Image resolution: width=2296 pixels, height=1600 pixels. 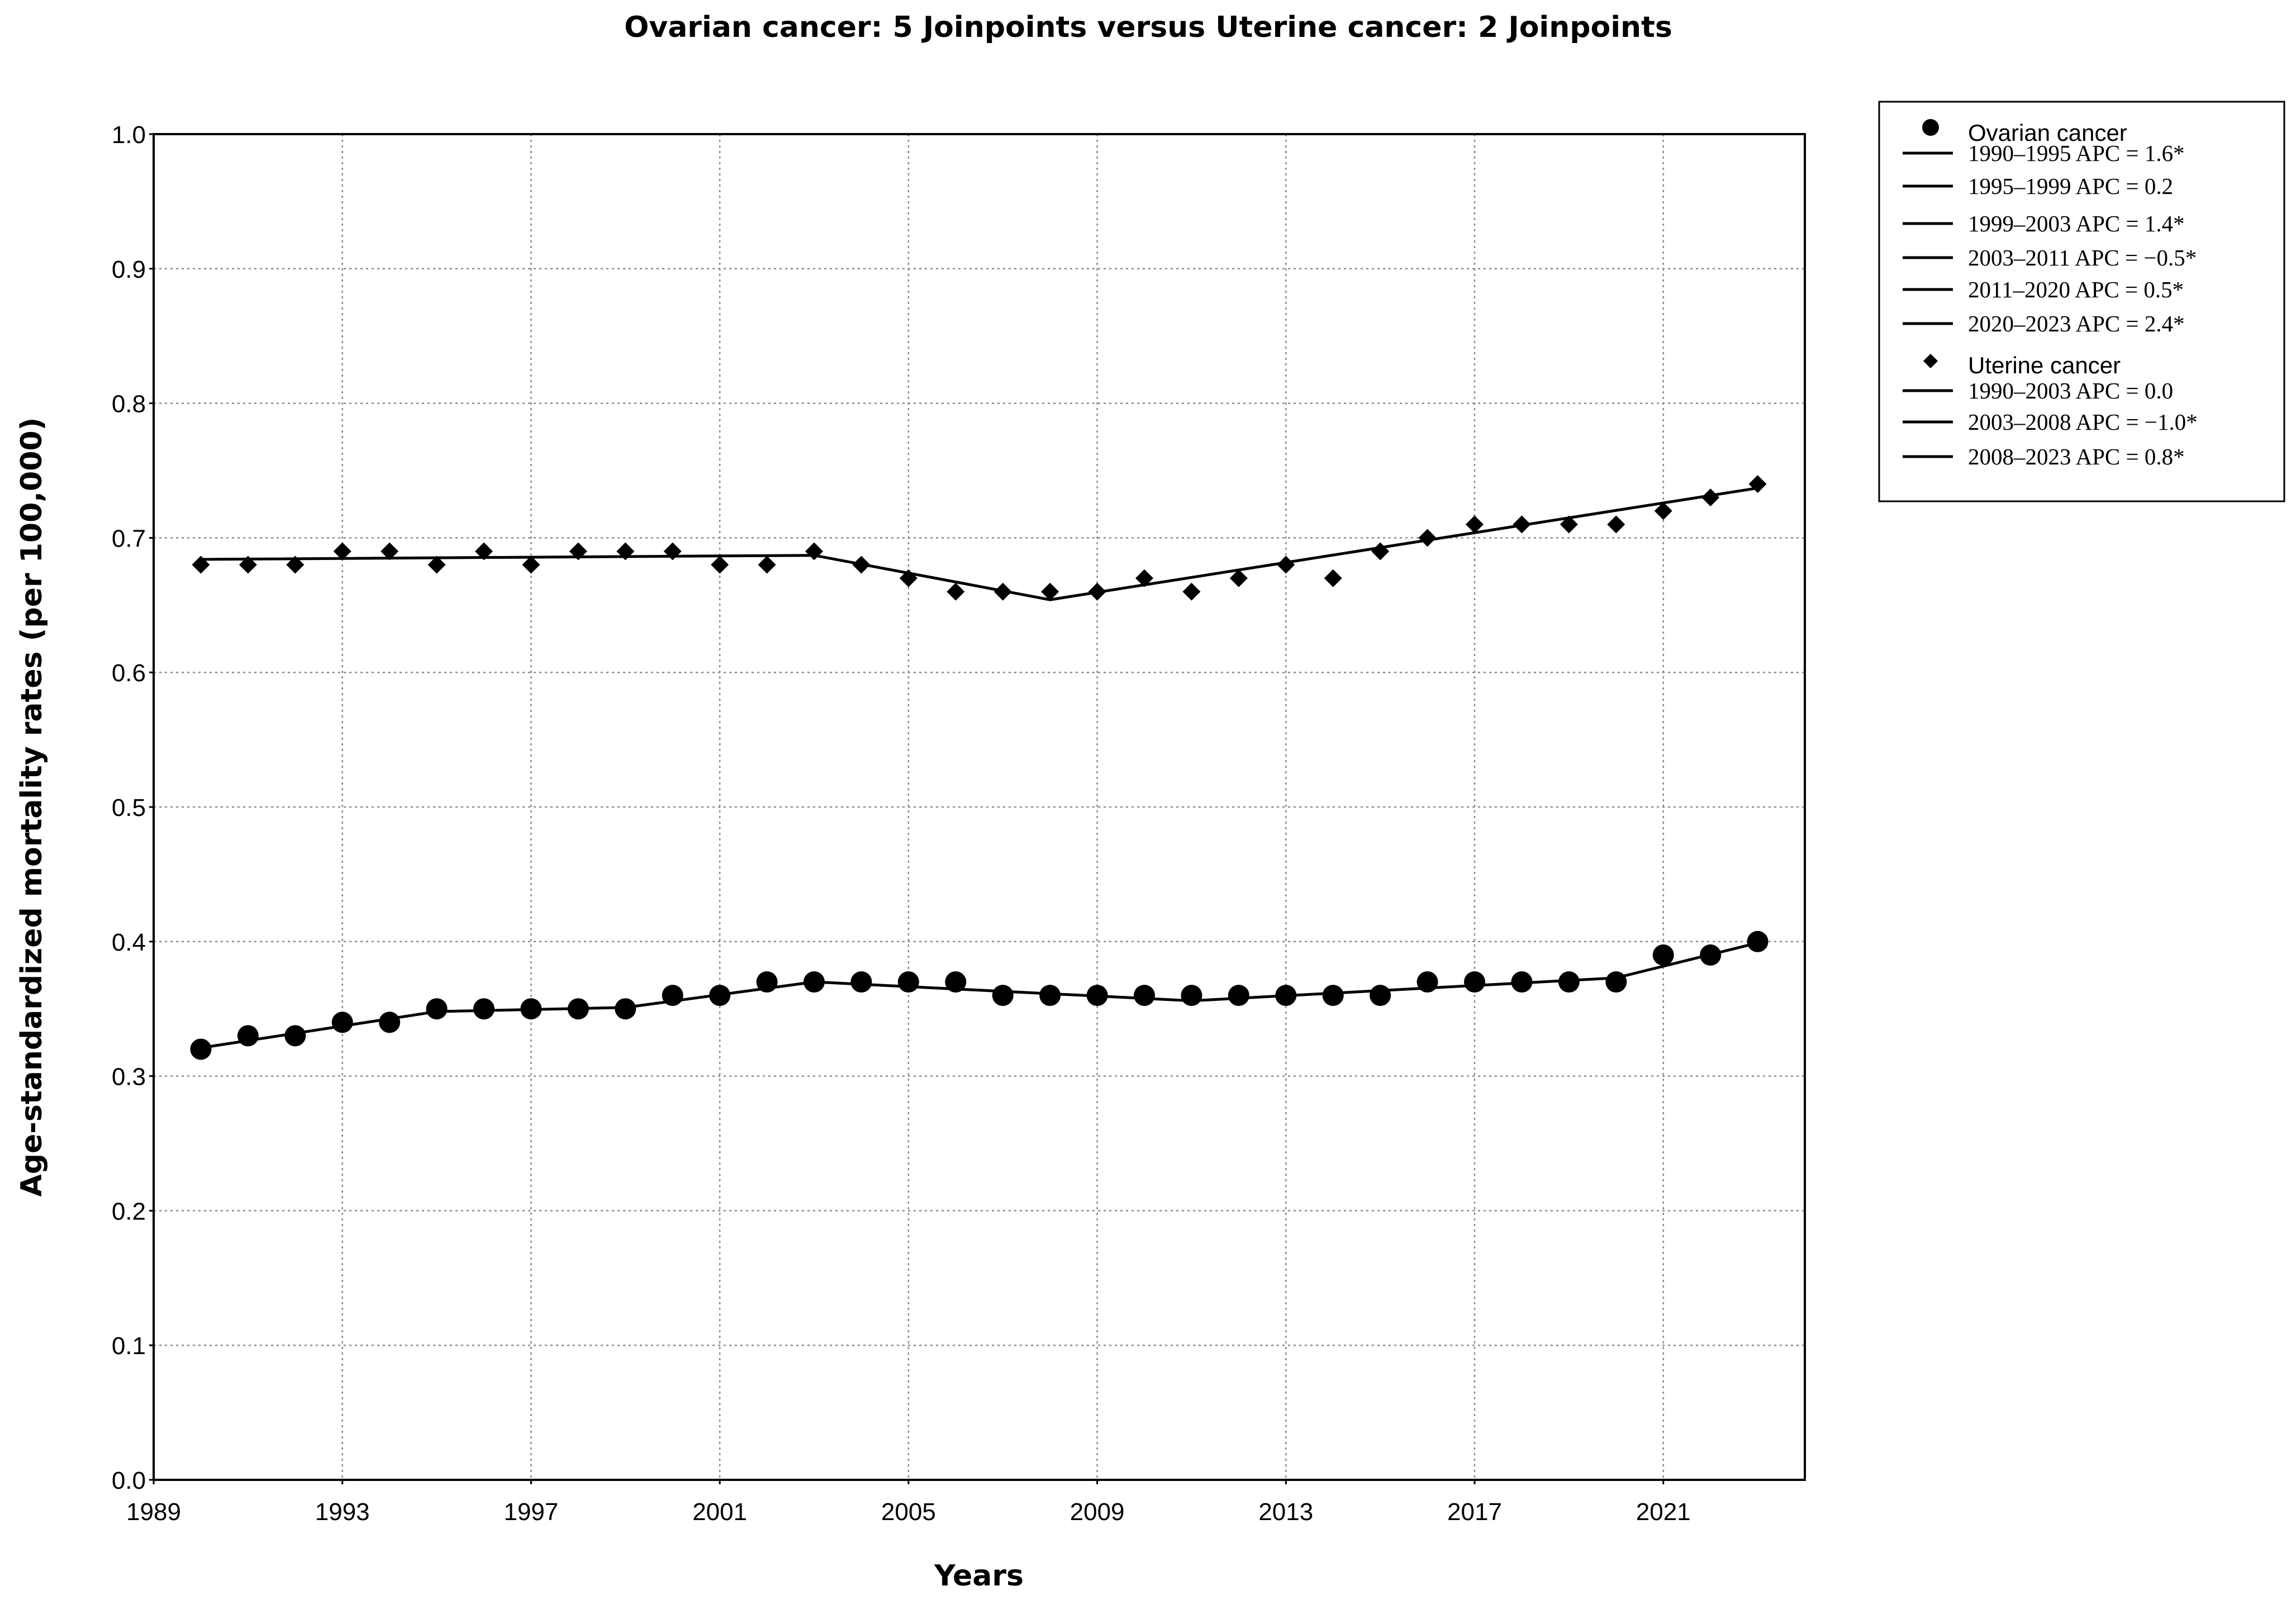 What do you see at coordinates (908, 1503) in the screenshot?
I see `x-axis-ticks: 1989 1993 1997 2001 2005 2009 2013 2017 2021` at bounding box center [908, 1503].